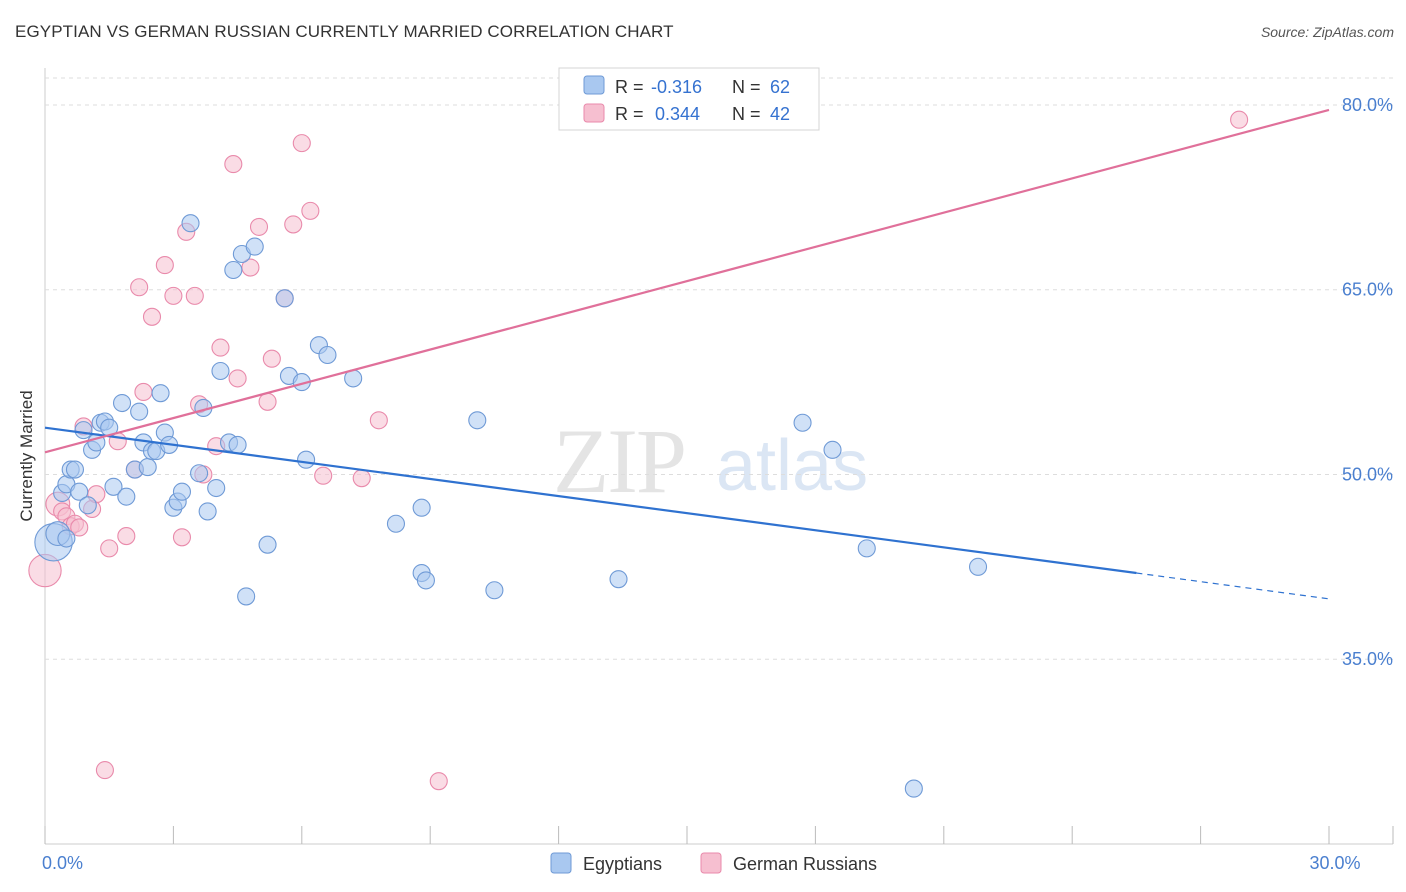 The width and height of the screenshot is (1406, 892). I want to click on bottom-legend-label-german-russians: German Russians, so click(805, 864).